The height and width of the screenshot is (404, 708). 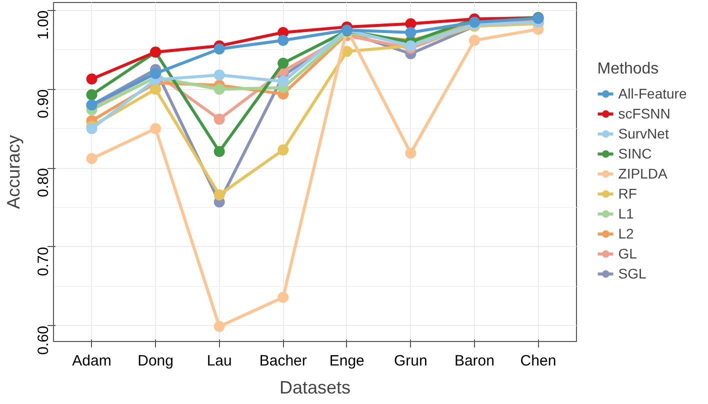 What do you see at coordinates (626, 233) in the screenshot?
I see `legend-label: L2` at bounding box center [626, 233].